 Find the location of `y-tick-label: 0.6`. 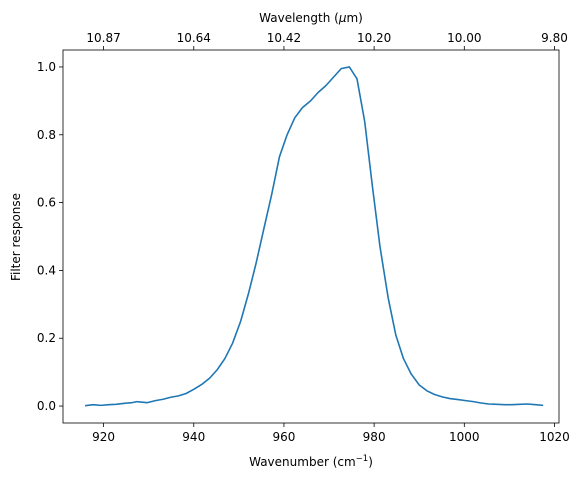

y-tick-label: 0.6 is located at coordinates (46, 203).